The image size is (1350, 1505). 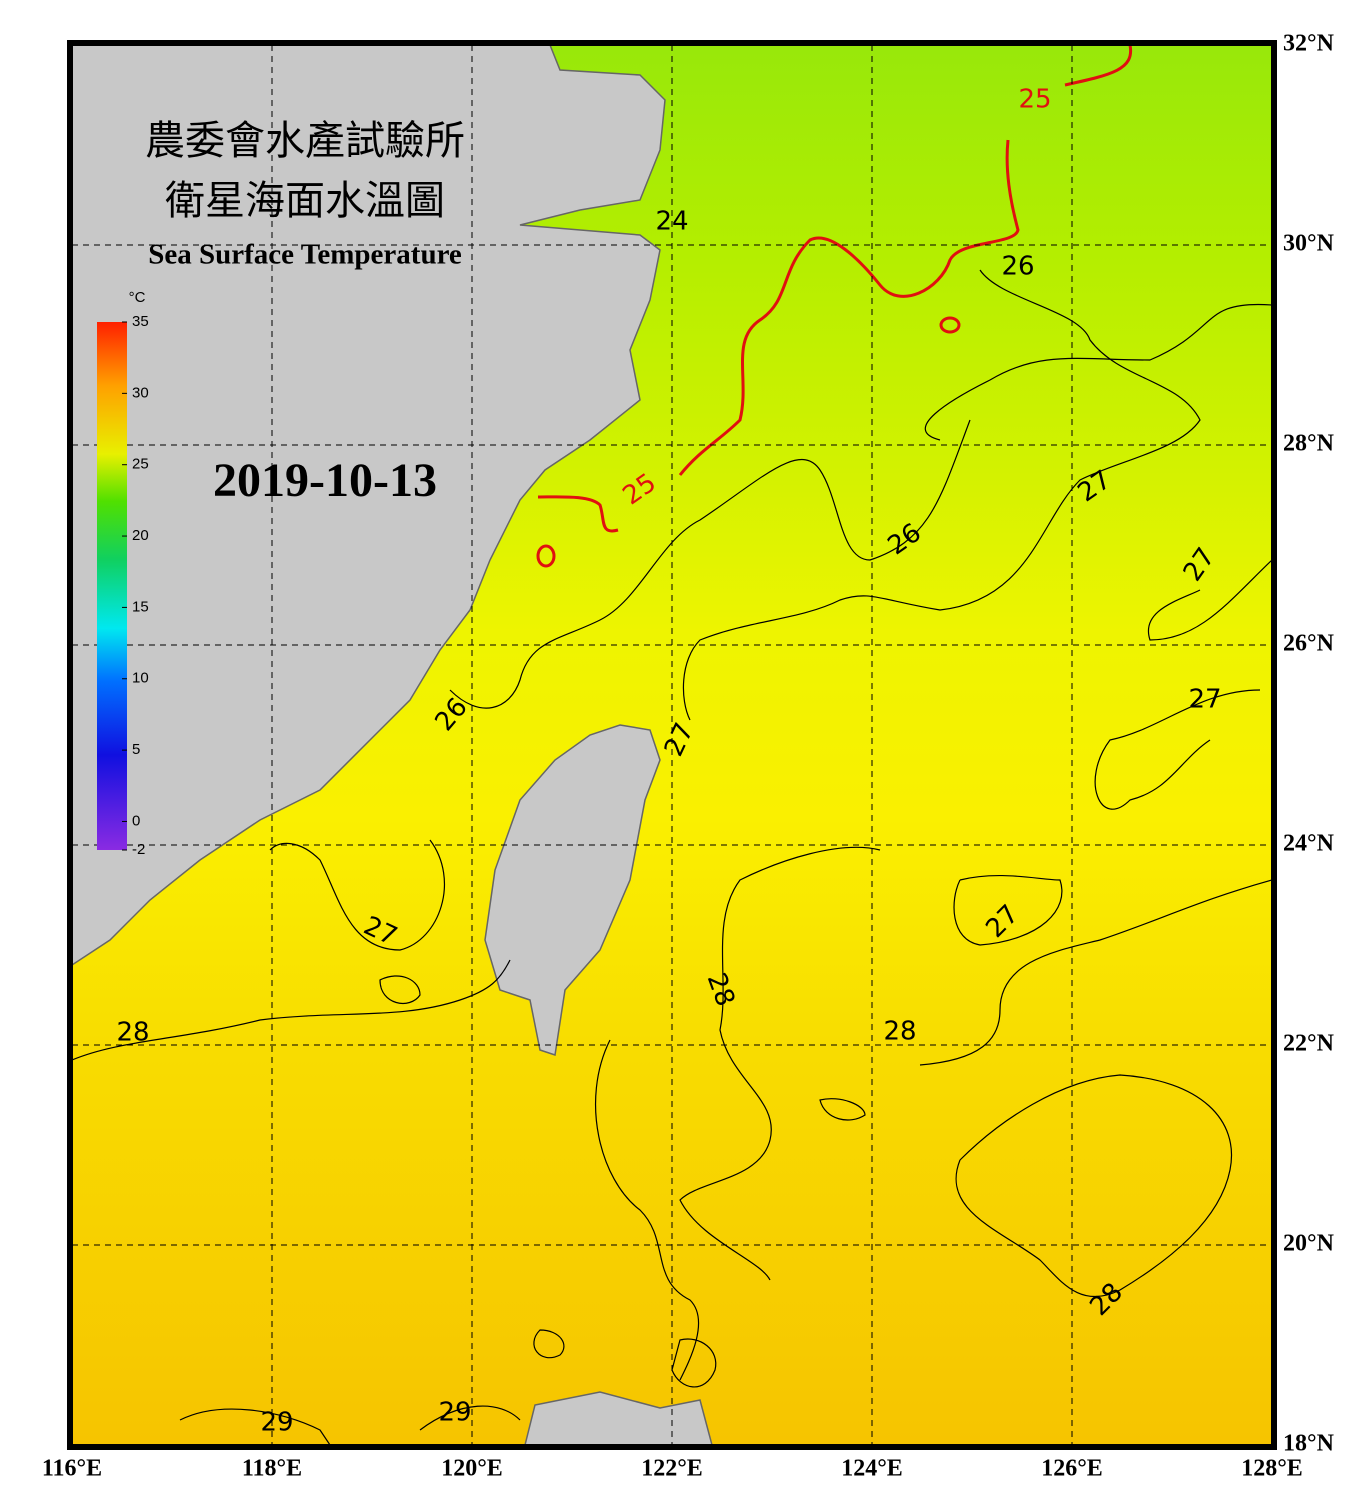 What do you see at coordinates (572, 890) in the screenshot?
I see `taiwan-land` at bounding box center [572, 890].